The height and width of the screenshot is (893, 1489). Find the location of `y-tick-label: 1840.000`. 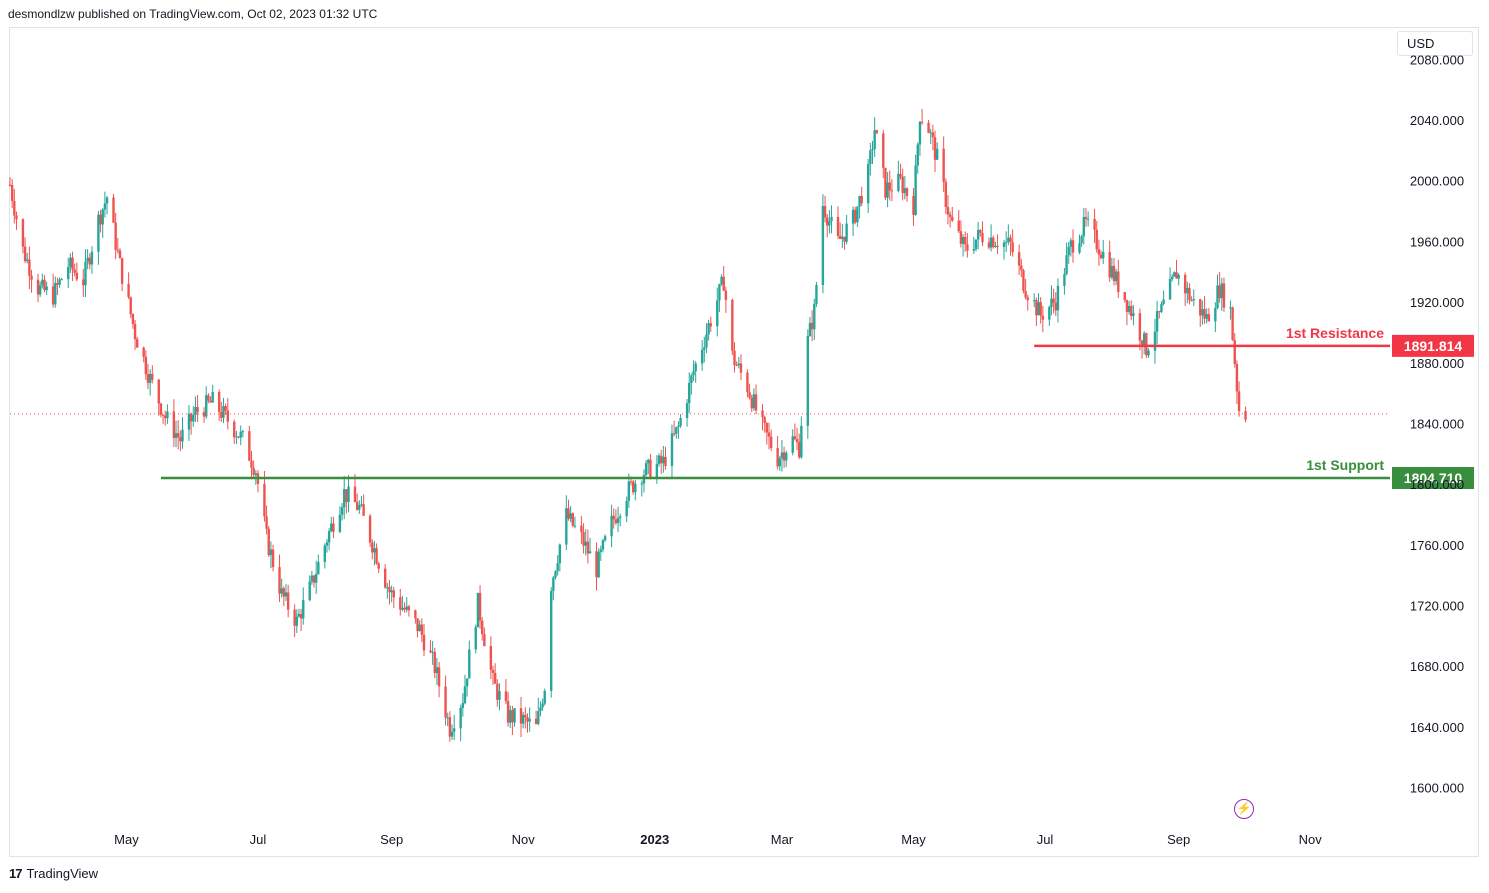

y-tick-label: 1840.000 is located at coordinates (1437, 423).